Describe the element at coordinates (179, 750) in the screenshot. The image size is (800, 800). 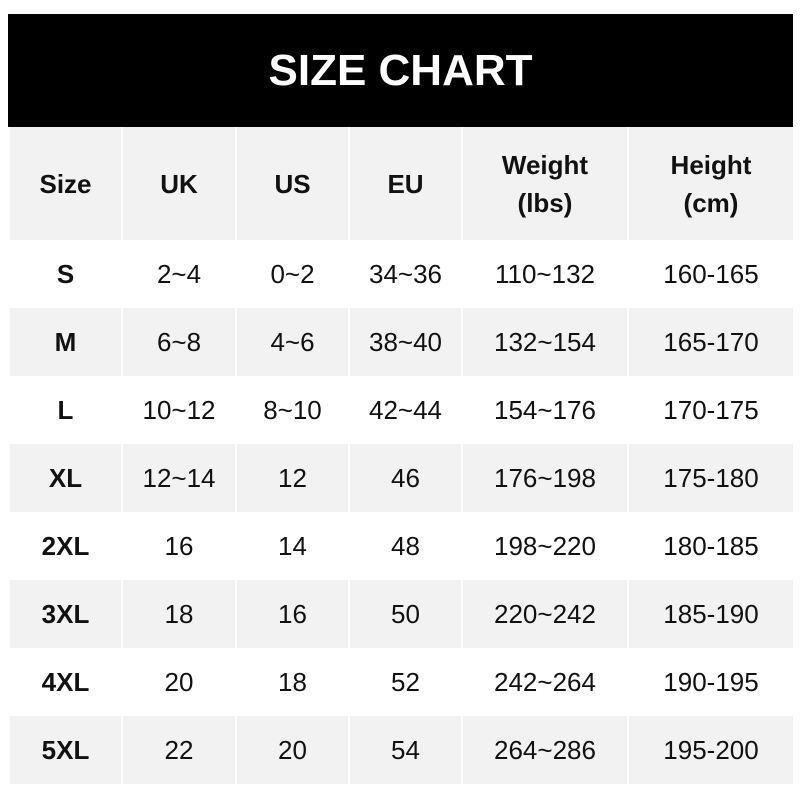
I see `cell-uk: 22` at that location.